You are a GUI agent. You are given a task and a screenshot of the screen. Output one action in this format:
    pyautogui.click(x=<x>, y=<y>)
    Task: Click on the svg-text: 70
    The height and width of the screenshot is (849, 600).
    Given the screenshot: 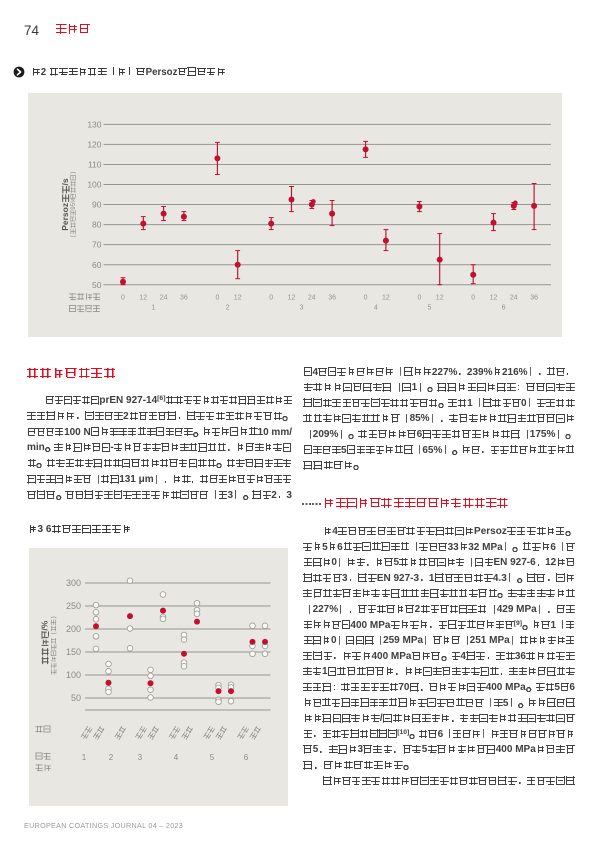 What is the action you would take?
    pyautogui.click(x=97, y=245)
    